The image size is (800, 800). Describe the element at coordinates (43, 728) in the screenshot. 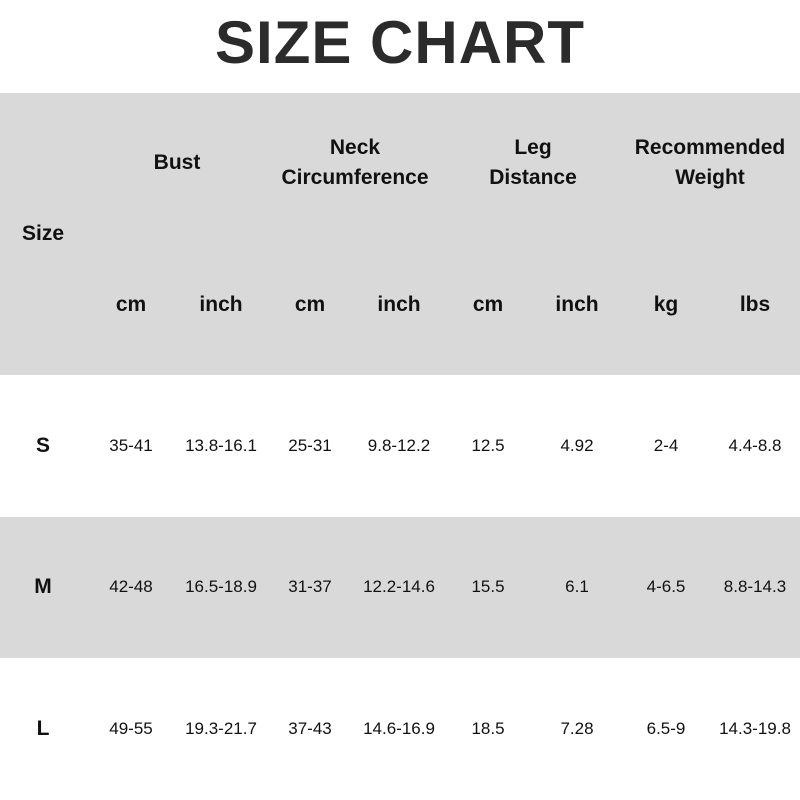

I see `row-size: L` at that location.